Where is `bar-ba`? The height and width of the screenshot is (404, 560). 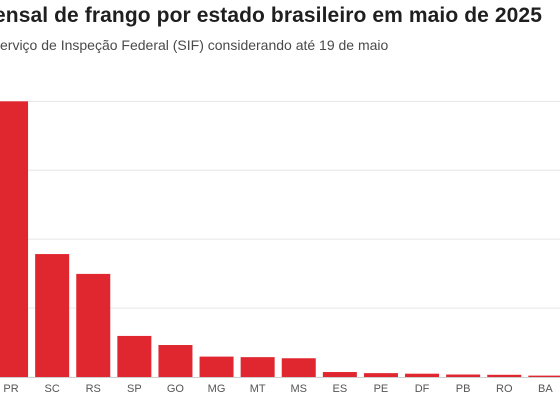 bar-ba is located at coordinates (544, 376).